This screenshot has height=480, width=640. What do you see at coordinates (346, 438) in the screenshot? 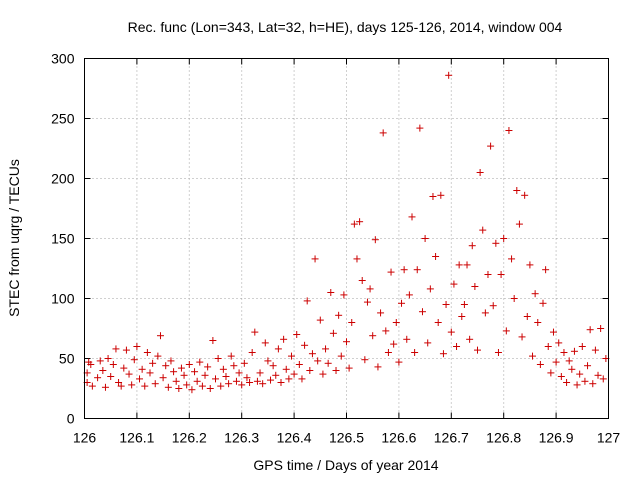
I see `x-tick-label: 126.5` at bounding box center [346, 438].